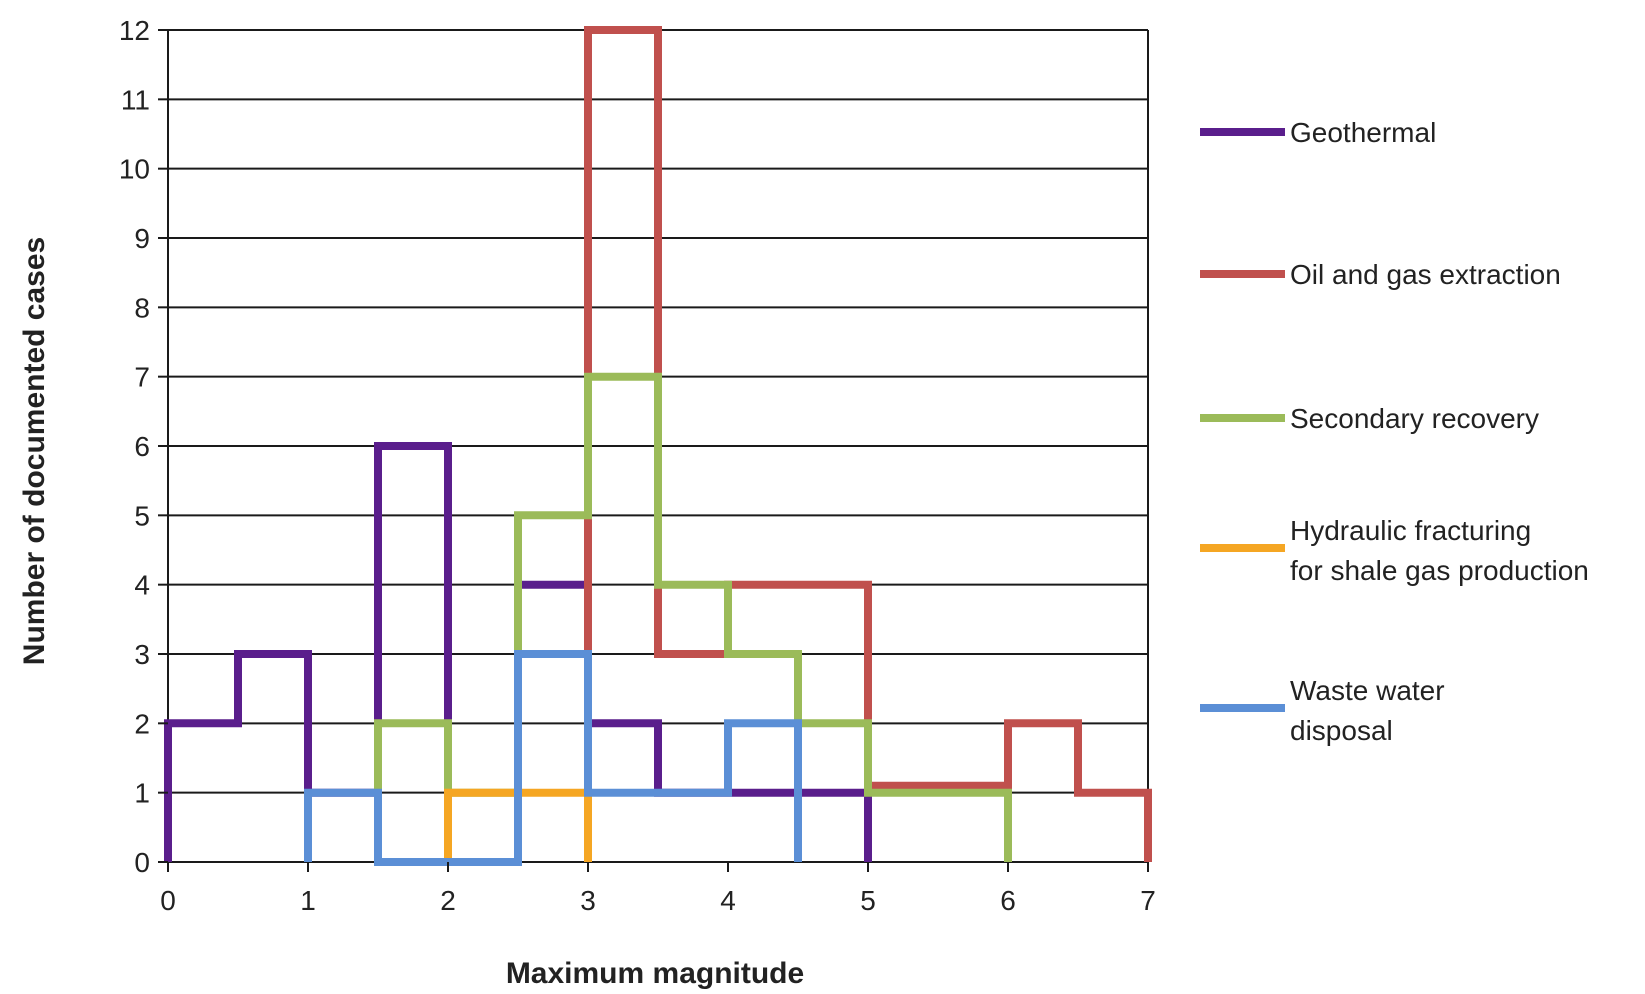 This screenshot has height=994, width=1645. Describe the element at coordinates (868, 900) in the screenshot. I see `x-tick-label-5: 5` at that location.